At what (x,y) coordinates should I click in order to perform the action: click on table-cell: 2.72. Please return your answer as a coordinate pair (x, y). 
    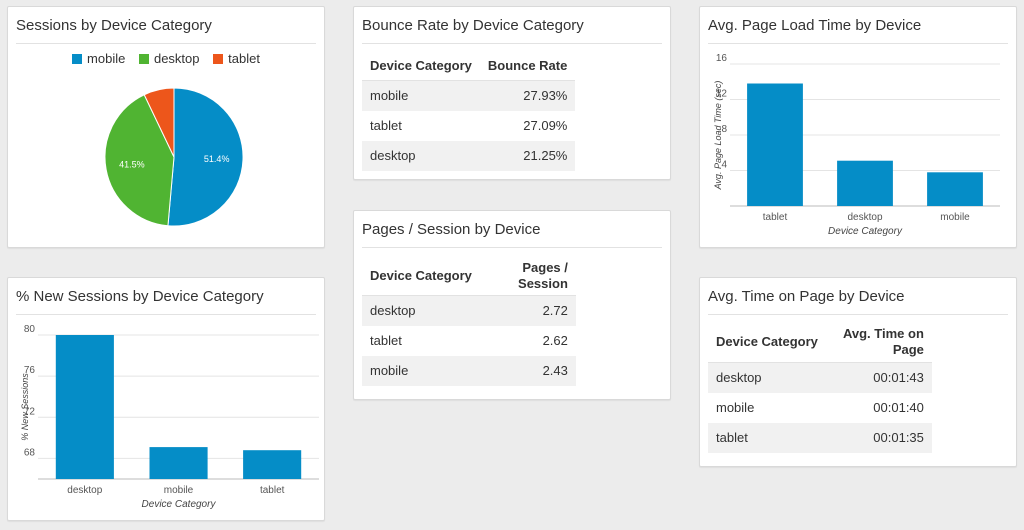
    Looking at the image, I should click on (527, 310).